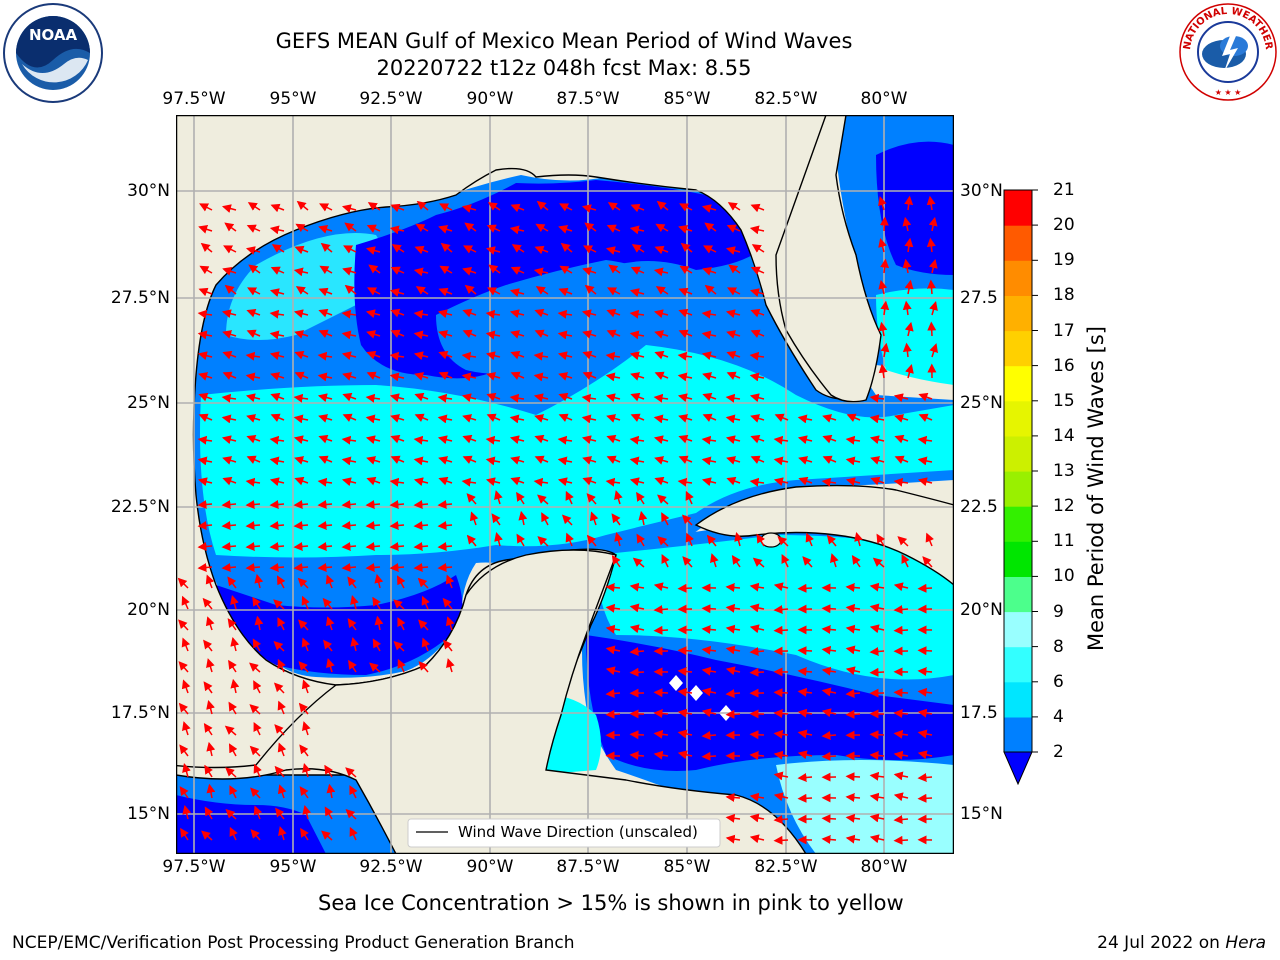 The image size is (1280, 960). I want to click on colorbar-tick-label: 12, so click(1064, 506).